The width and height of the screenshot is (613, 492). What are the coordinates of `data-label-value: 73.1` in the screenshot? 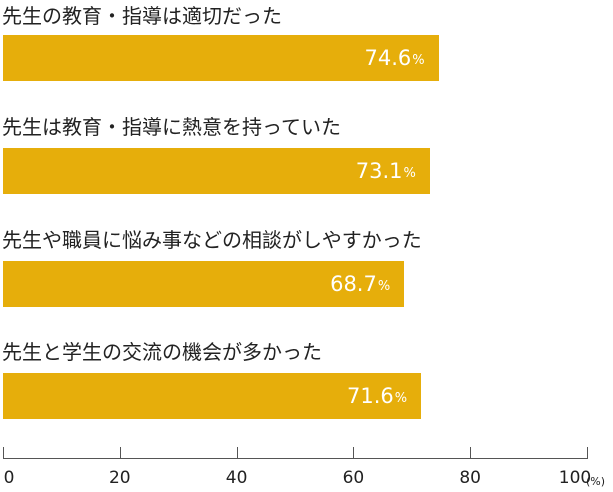 It's located at (379, 171).